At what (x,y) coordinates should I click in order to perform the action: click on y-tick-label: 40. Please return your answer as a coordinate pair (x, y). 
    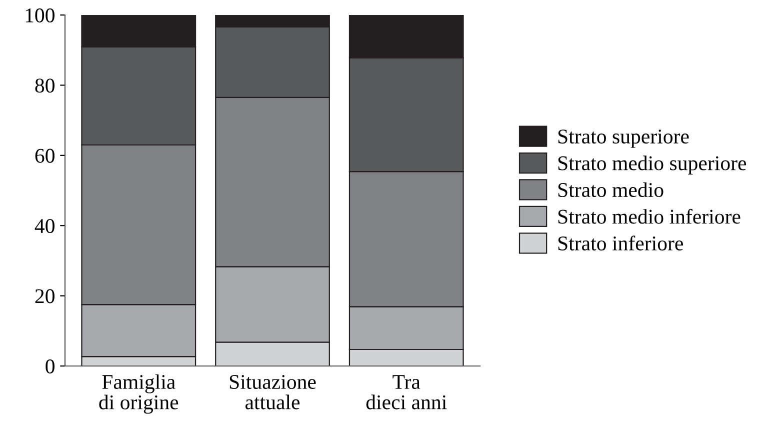
    Looking at the image, I should click on (44, 226).